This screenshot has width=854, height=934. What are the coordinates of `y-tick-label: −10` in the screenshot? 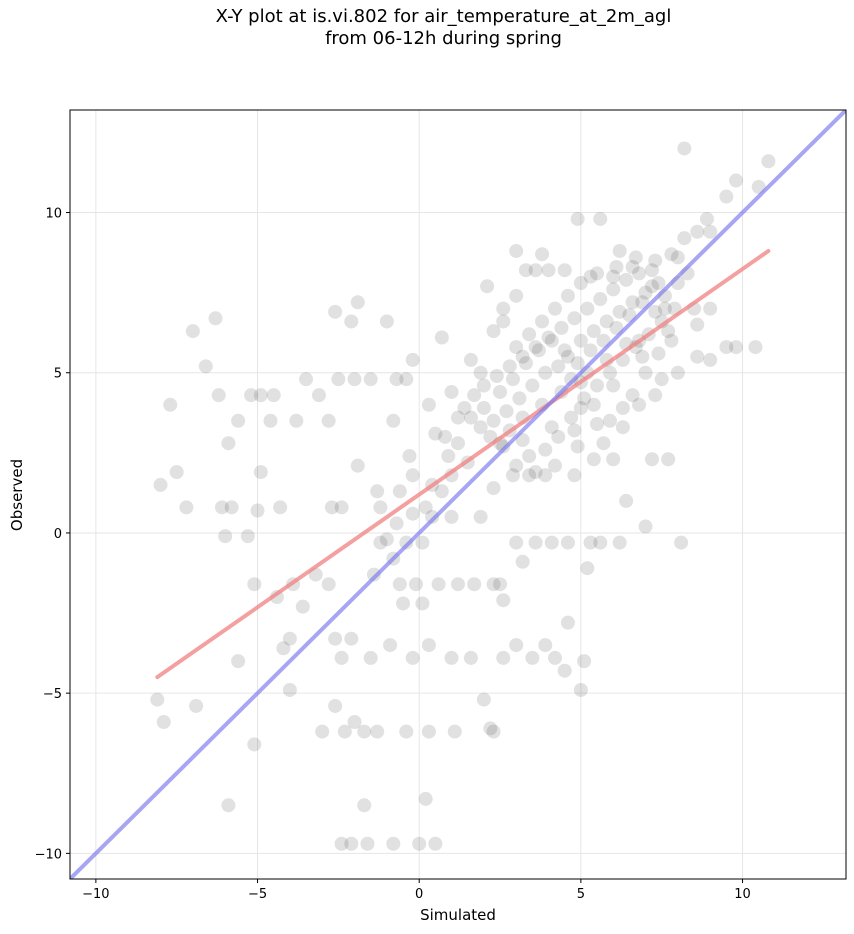 It's located at (48, 854).